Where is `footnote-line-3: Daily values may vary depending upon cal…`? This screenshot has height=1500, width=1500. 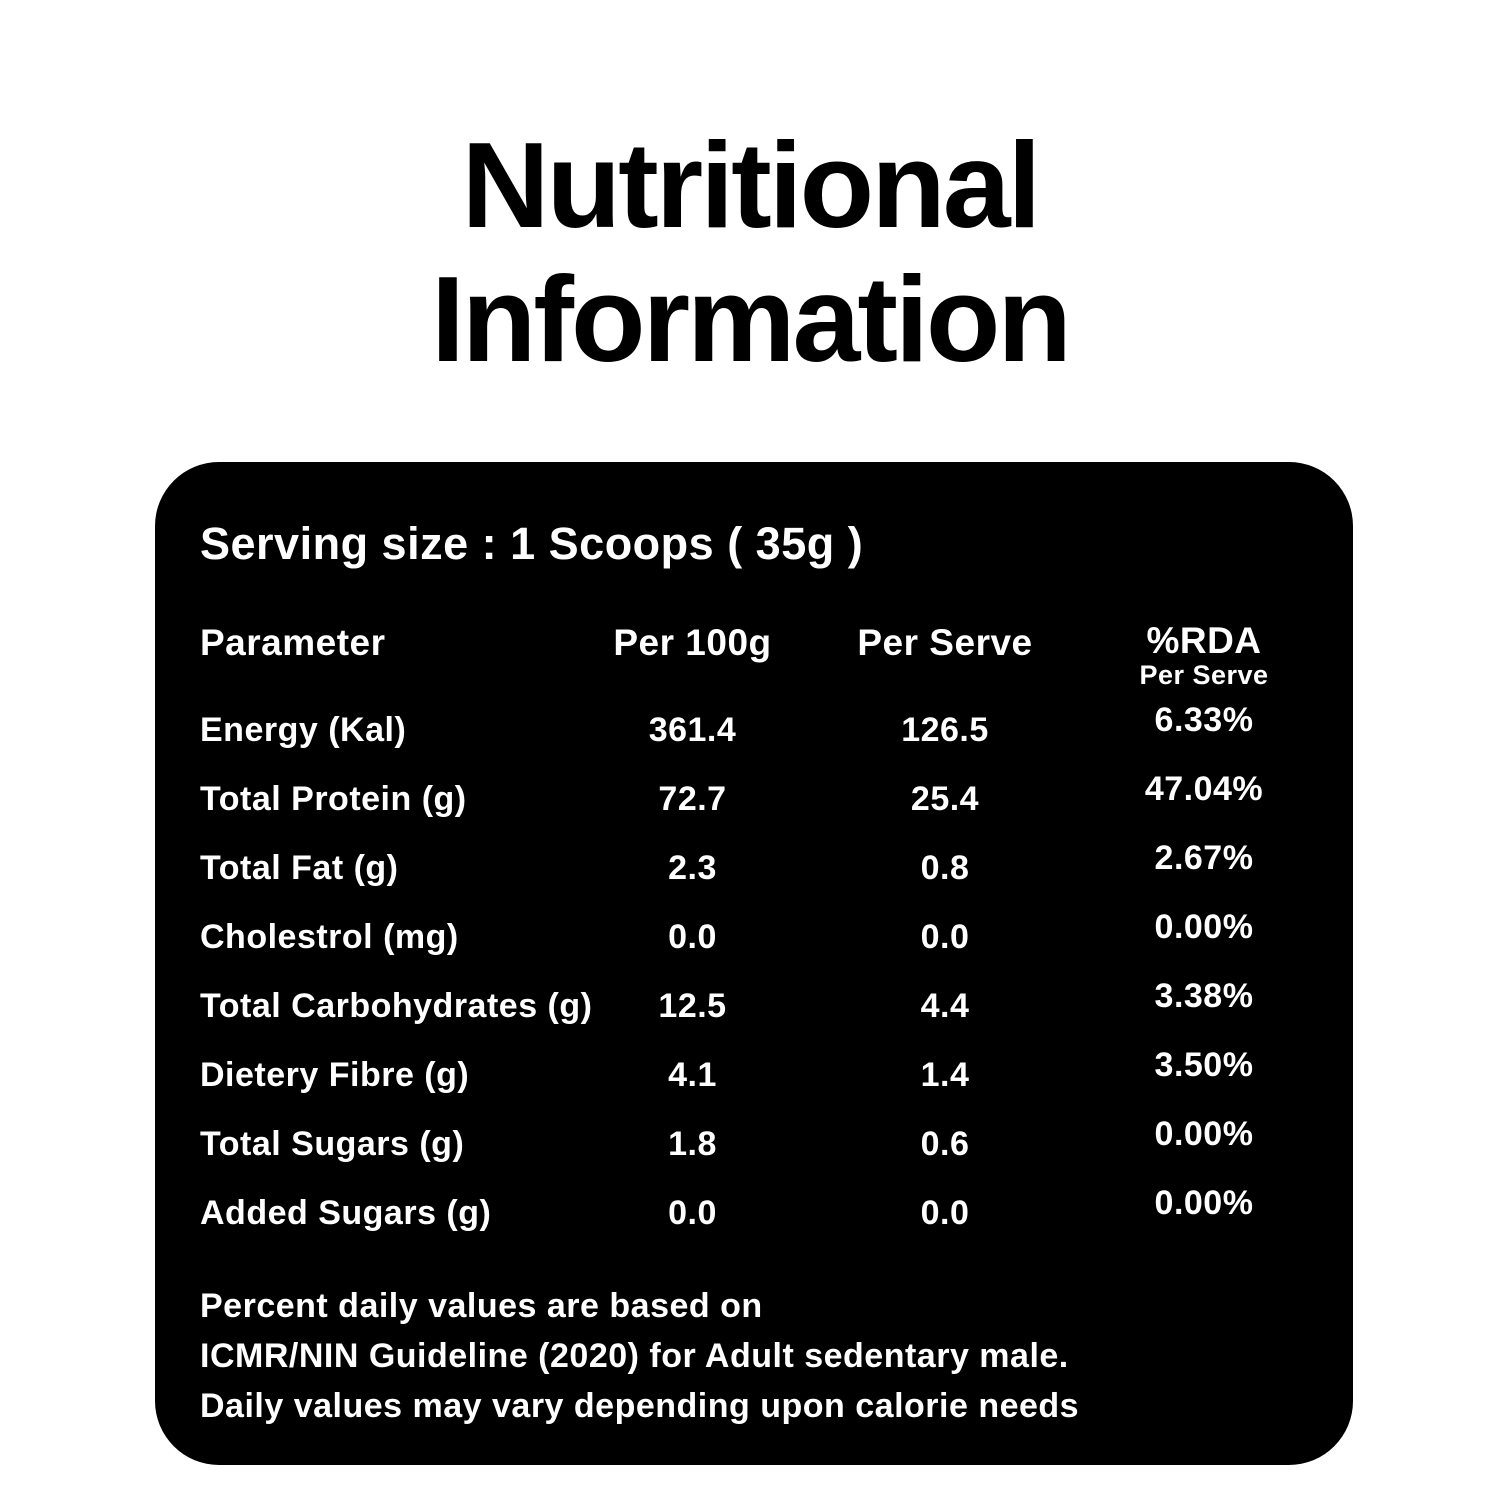 footnote-line-3: Daily values may vary depending upon cal… is located at coordinates (640, 1405).